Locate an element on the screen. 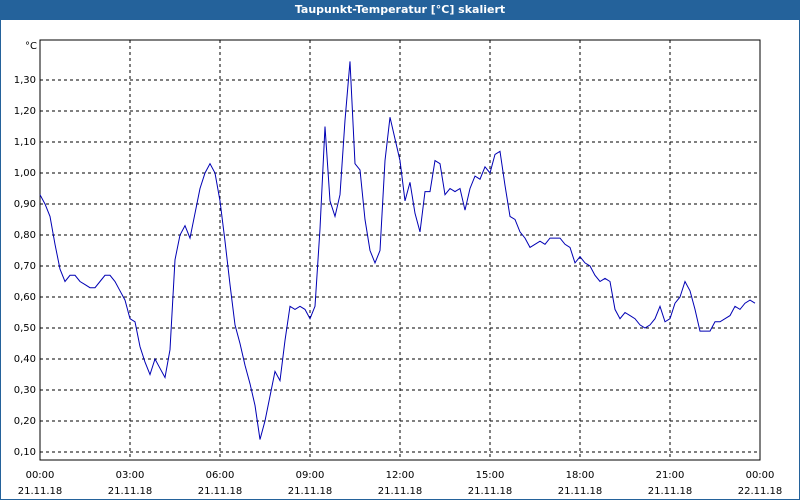 The height and width of the screenshot is (500, 800). y-tick-label: 0,50 is located at coordinates (25, 328).